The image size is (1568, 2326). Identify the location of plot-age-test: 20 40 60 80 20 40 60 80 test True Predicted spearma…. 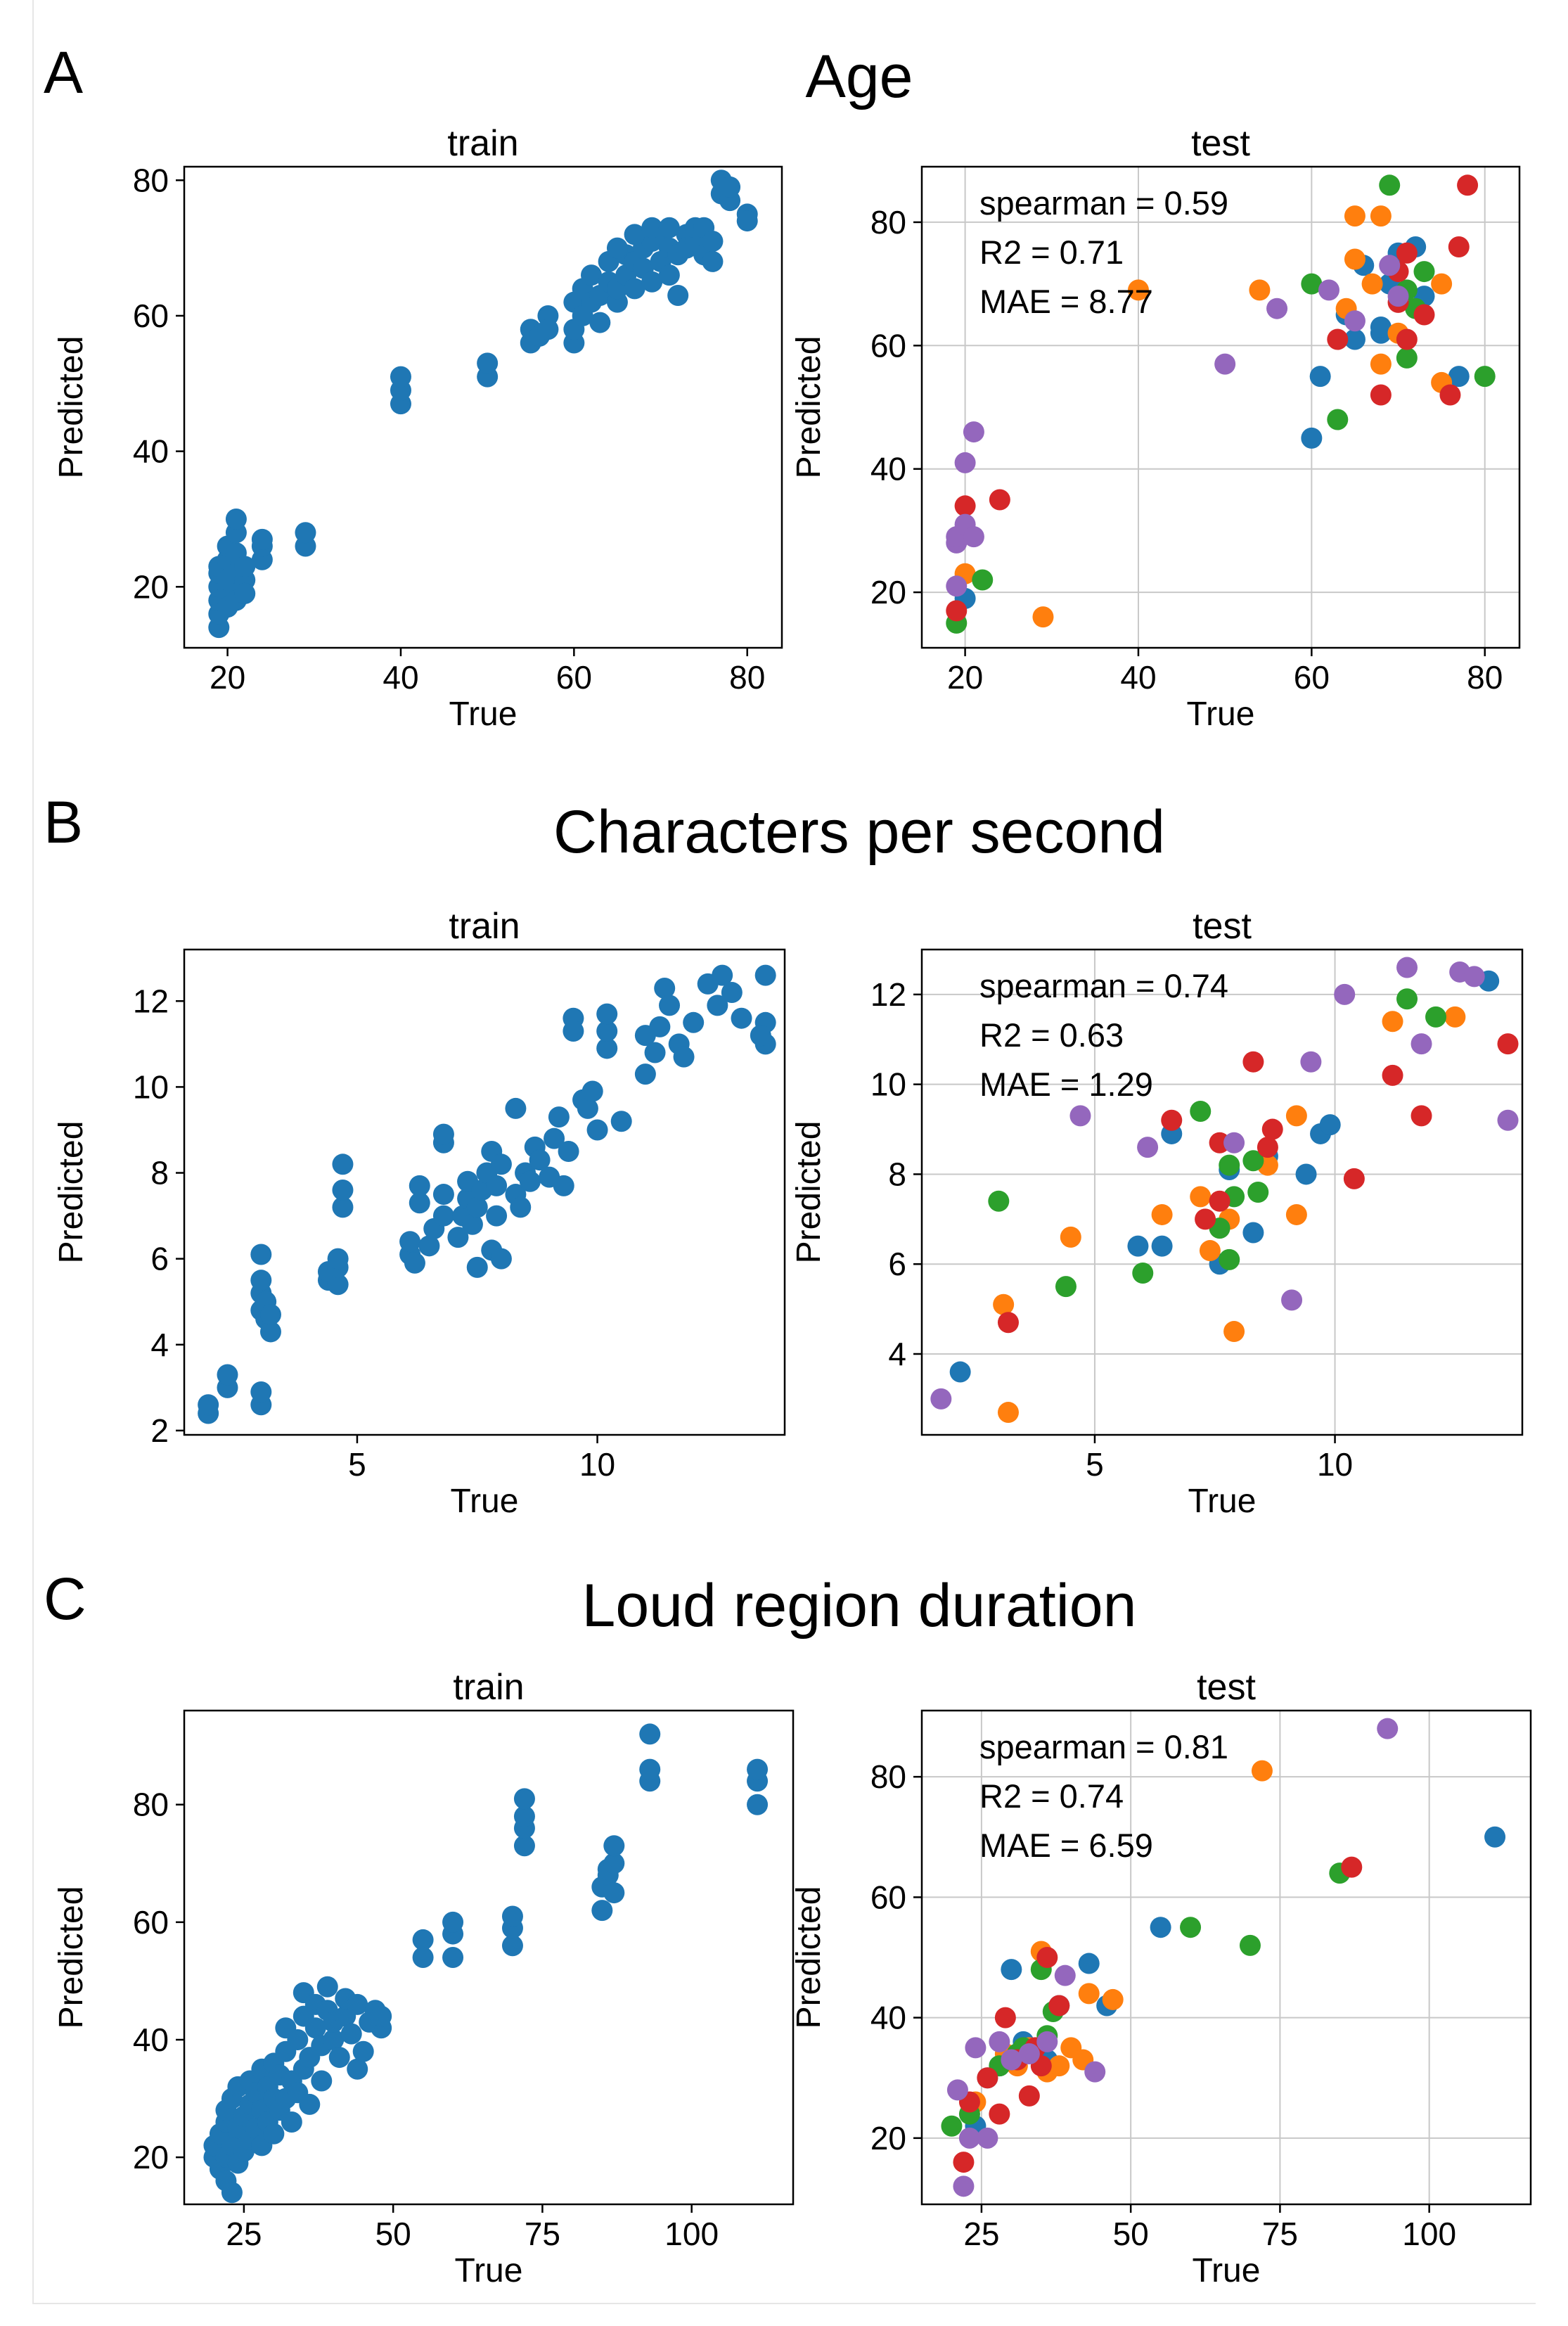
(1155, 428).